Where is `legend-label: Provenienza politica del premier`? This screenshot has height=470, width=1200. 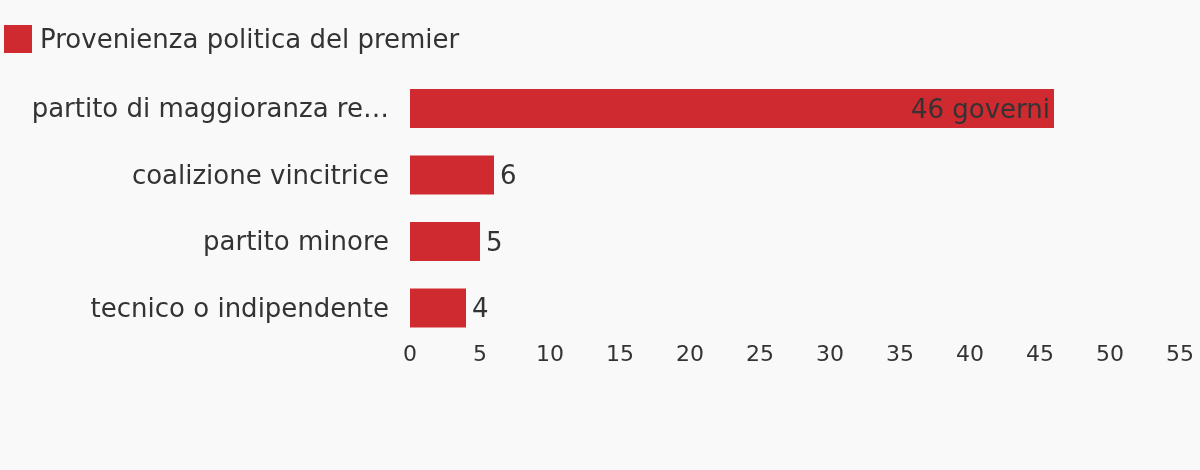 legend-label: Provenienza politica del premier is located at coordinates (250, 39).